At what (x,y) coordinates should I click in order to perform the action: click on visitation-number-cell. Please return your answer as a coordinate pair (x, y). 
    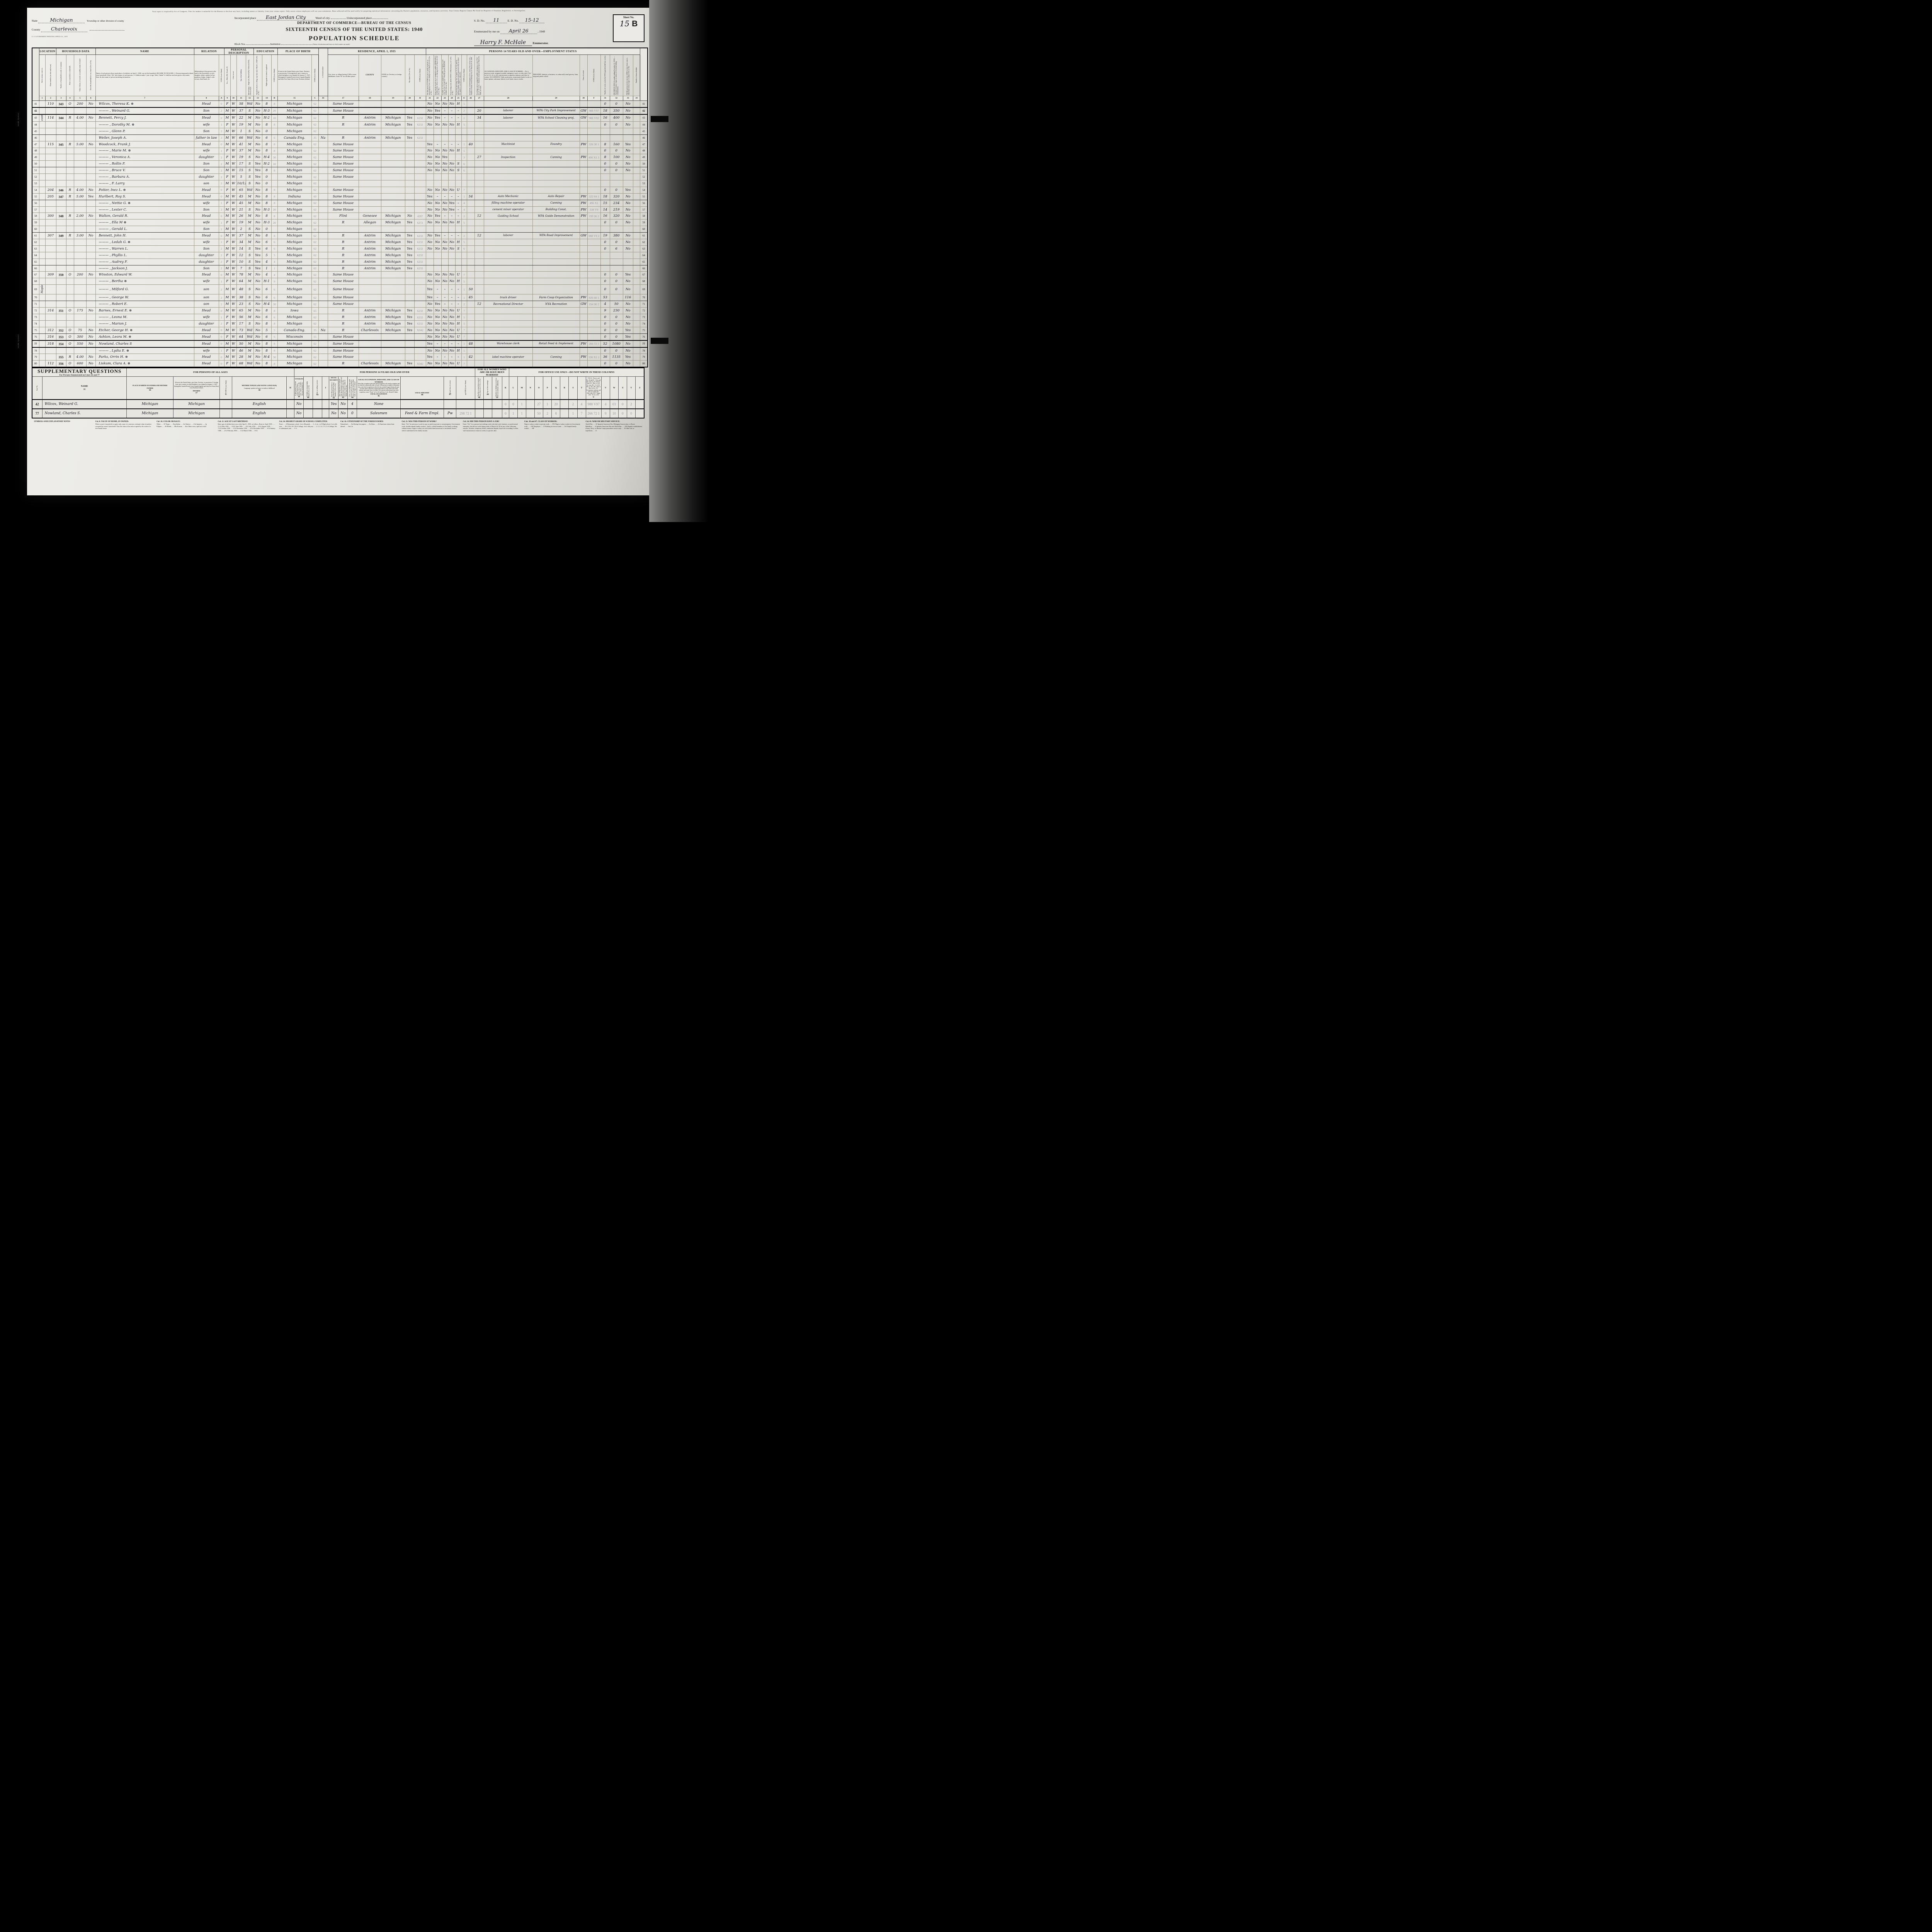
    Looking at the image, I should click on (61, 261).